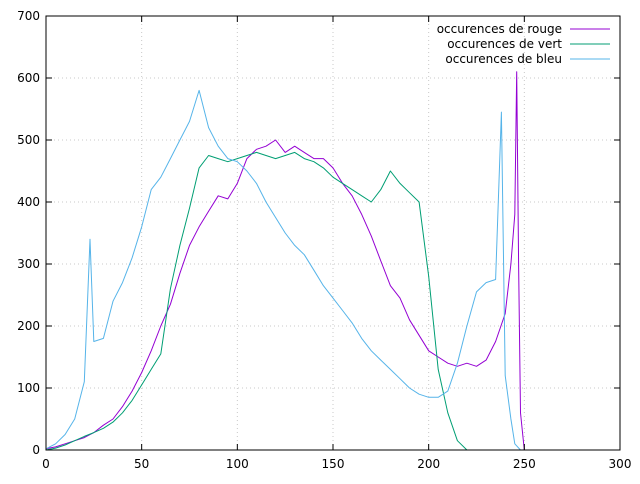 The height and width of the screenshot is (484, 640). What do you see at coordinates (237, 464) in the screenshot?
I see `x-tick-label: 100` at bounding box center [237, 464].